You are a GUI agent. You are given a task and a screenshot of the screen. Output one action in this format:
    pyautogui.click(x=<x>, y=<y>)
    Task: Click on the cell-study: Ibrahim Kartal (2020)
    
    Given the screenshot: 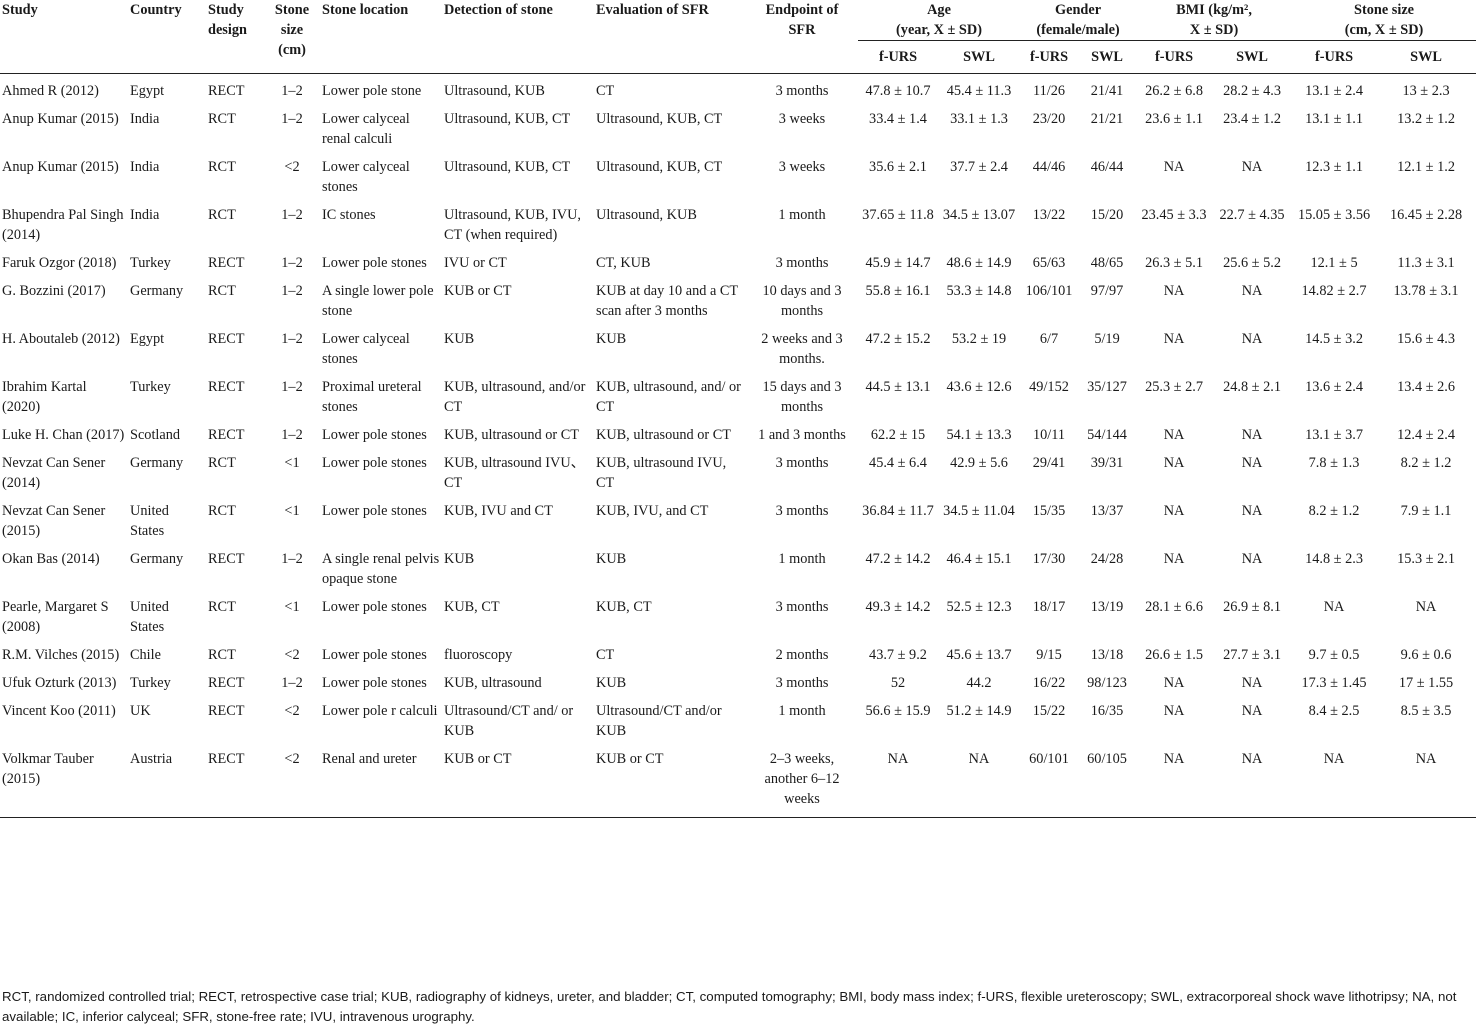 What is the action you would take?
    pyautogui.click(x=44, y=397)
    